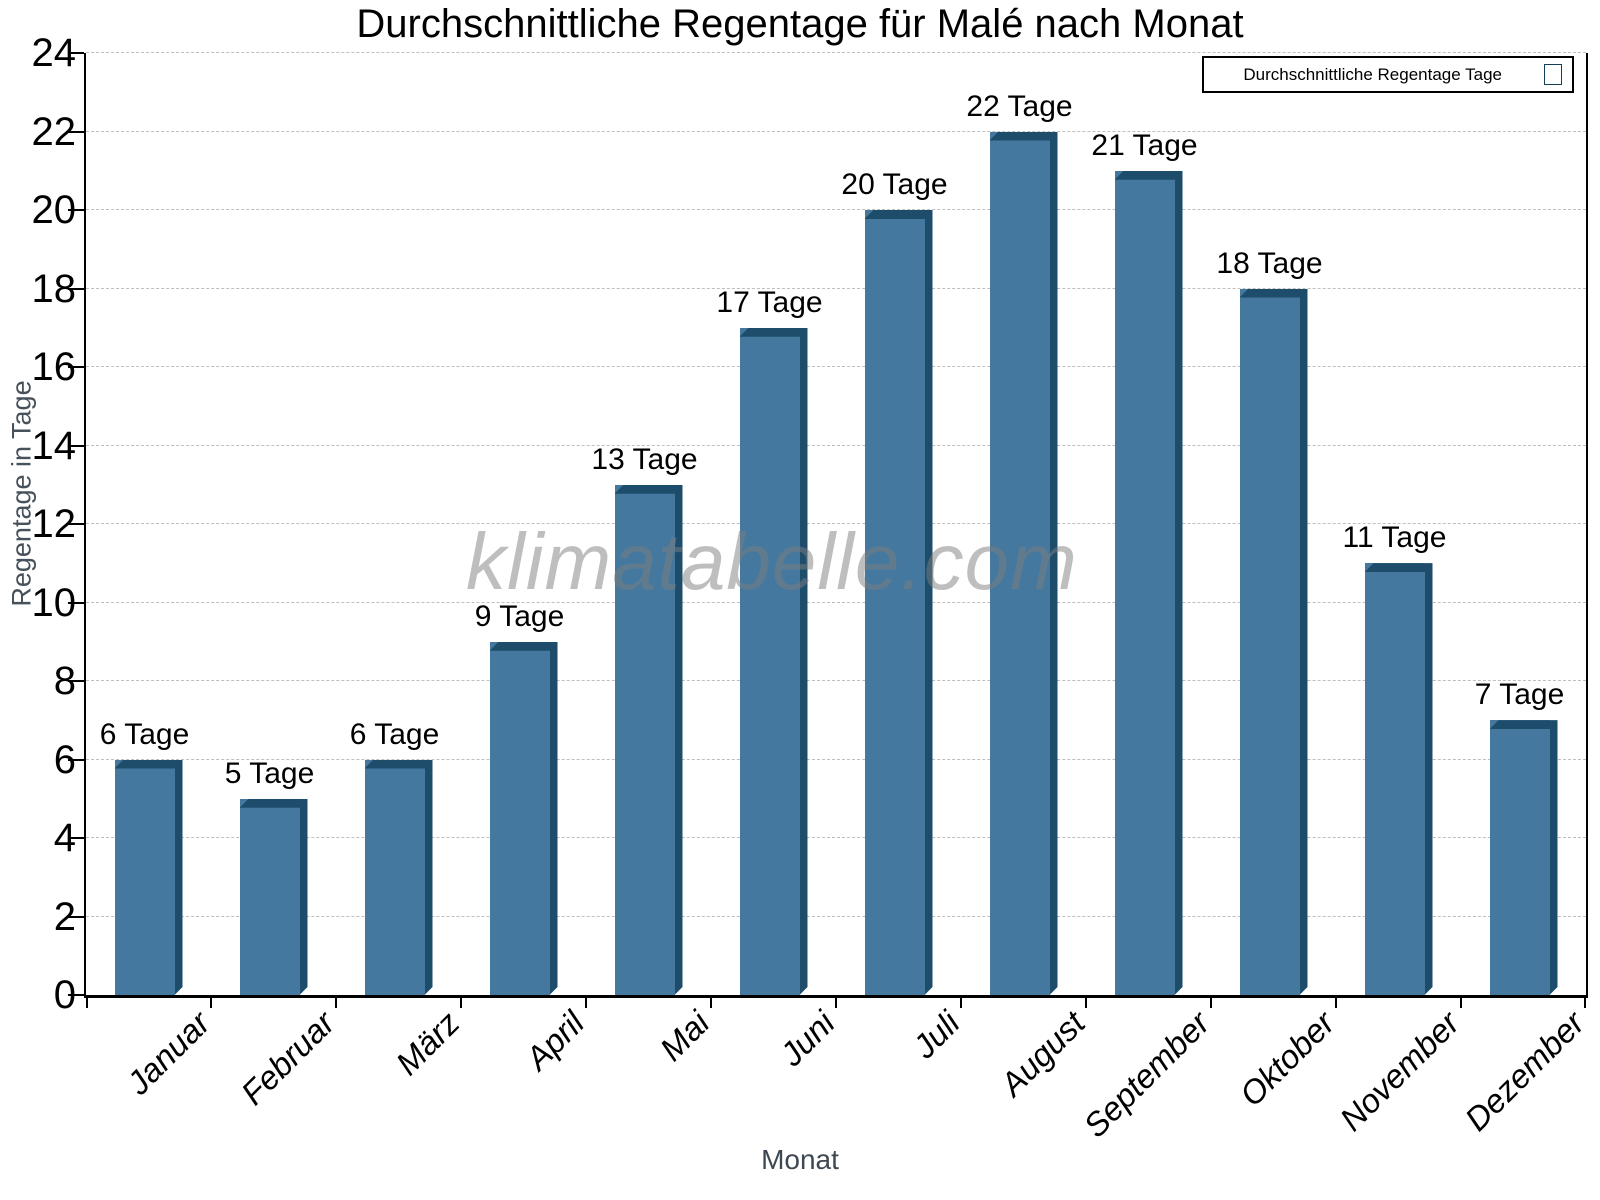 The width and height of the screenshot is (1600, 1200). I want to click on y-tick-label: 14, so click(54, 445).